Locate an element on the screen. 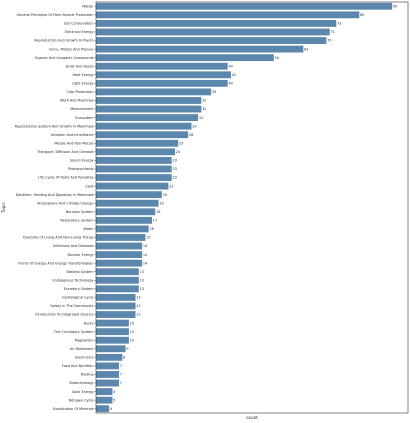 This screenshot has height=423, width=410. value-label: 4 is located at coordinates (111, 409).